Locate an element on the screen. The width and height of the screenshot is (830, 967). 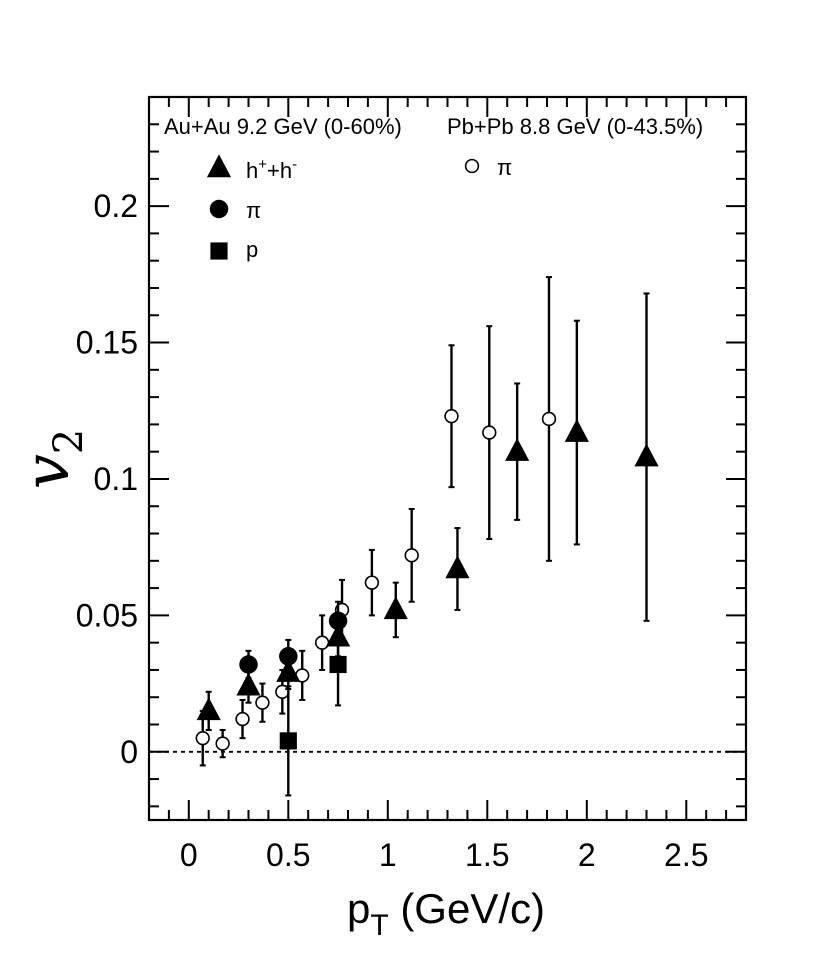
x-tick-label: 1.5 is located at coordinates (487, 855).